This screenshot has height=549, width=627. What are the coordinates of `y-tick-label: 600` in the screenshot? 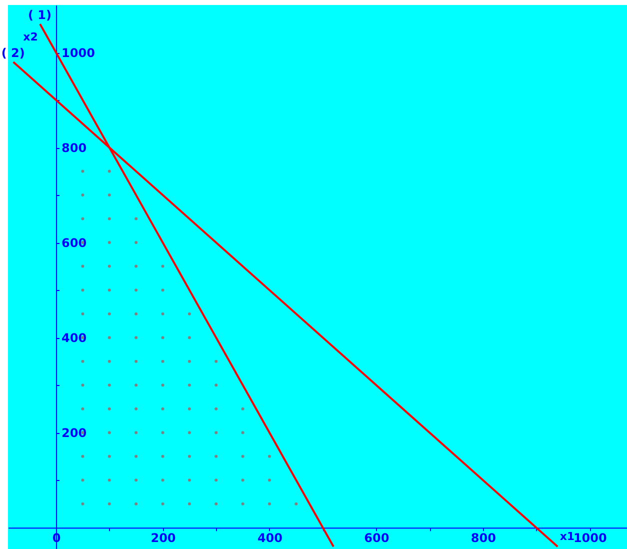 It's located at (74, 243).